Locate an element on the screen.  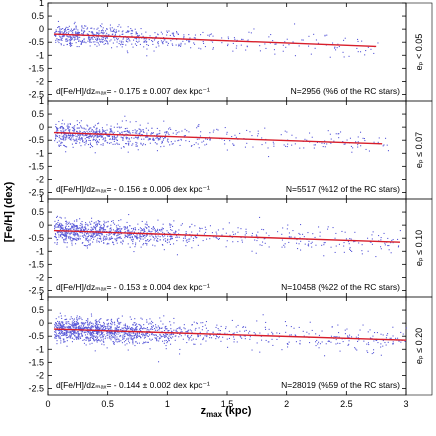
y-tick-label: -1.5 is located at coordinates (36, 264).